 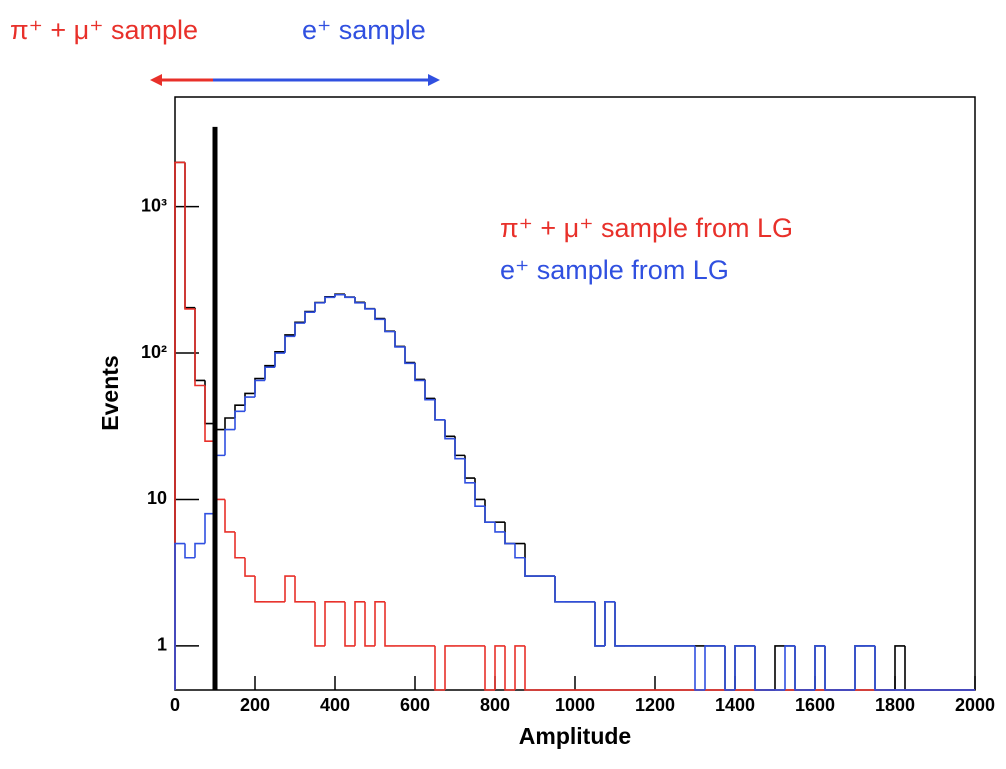 What do you see at coordinates (495, 705) in the screenshot?
I see `x-tick-label: 800` at bounding box center [495, 705].